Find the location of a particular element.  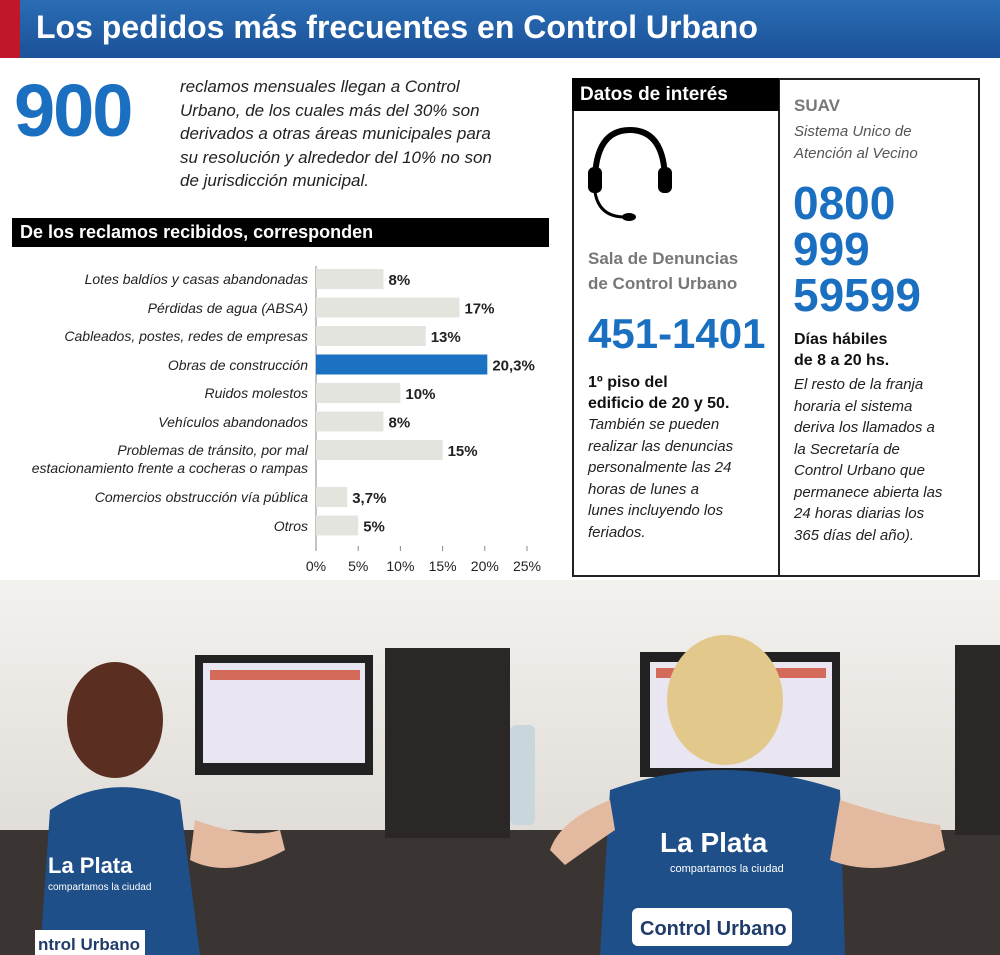

note-line: deriva los llamados a is located at coordinates (864, 427).